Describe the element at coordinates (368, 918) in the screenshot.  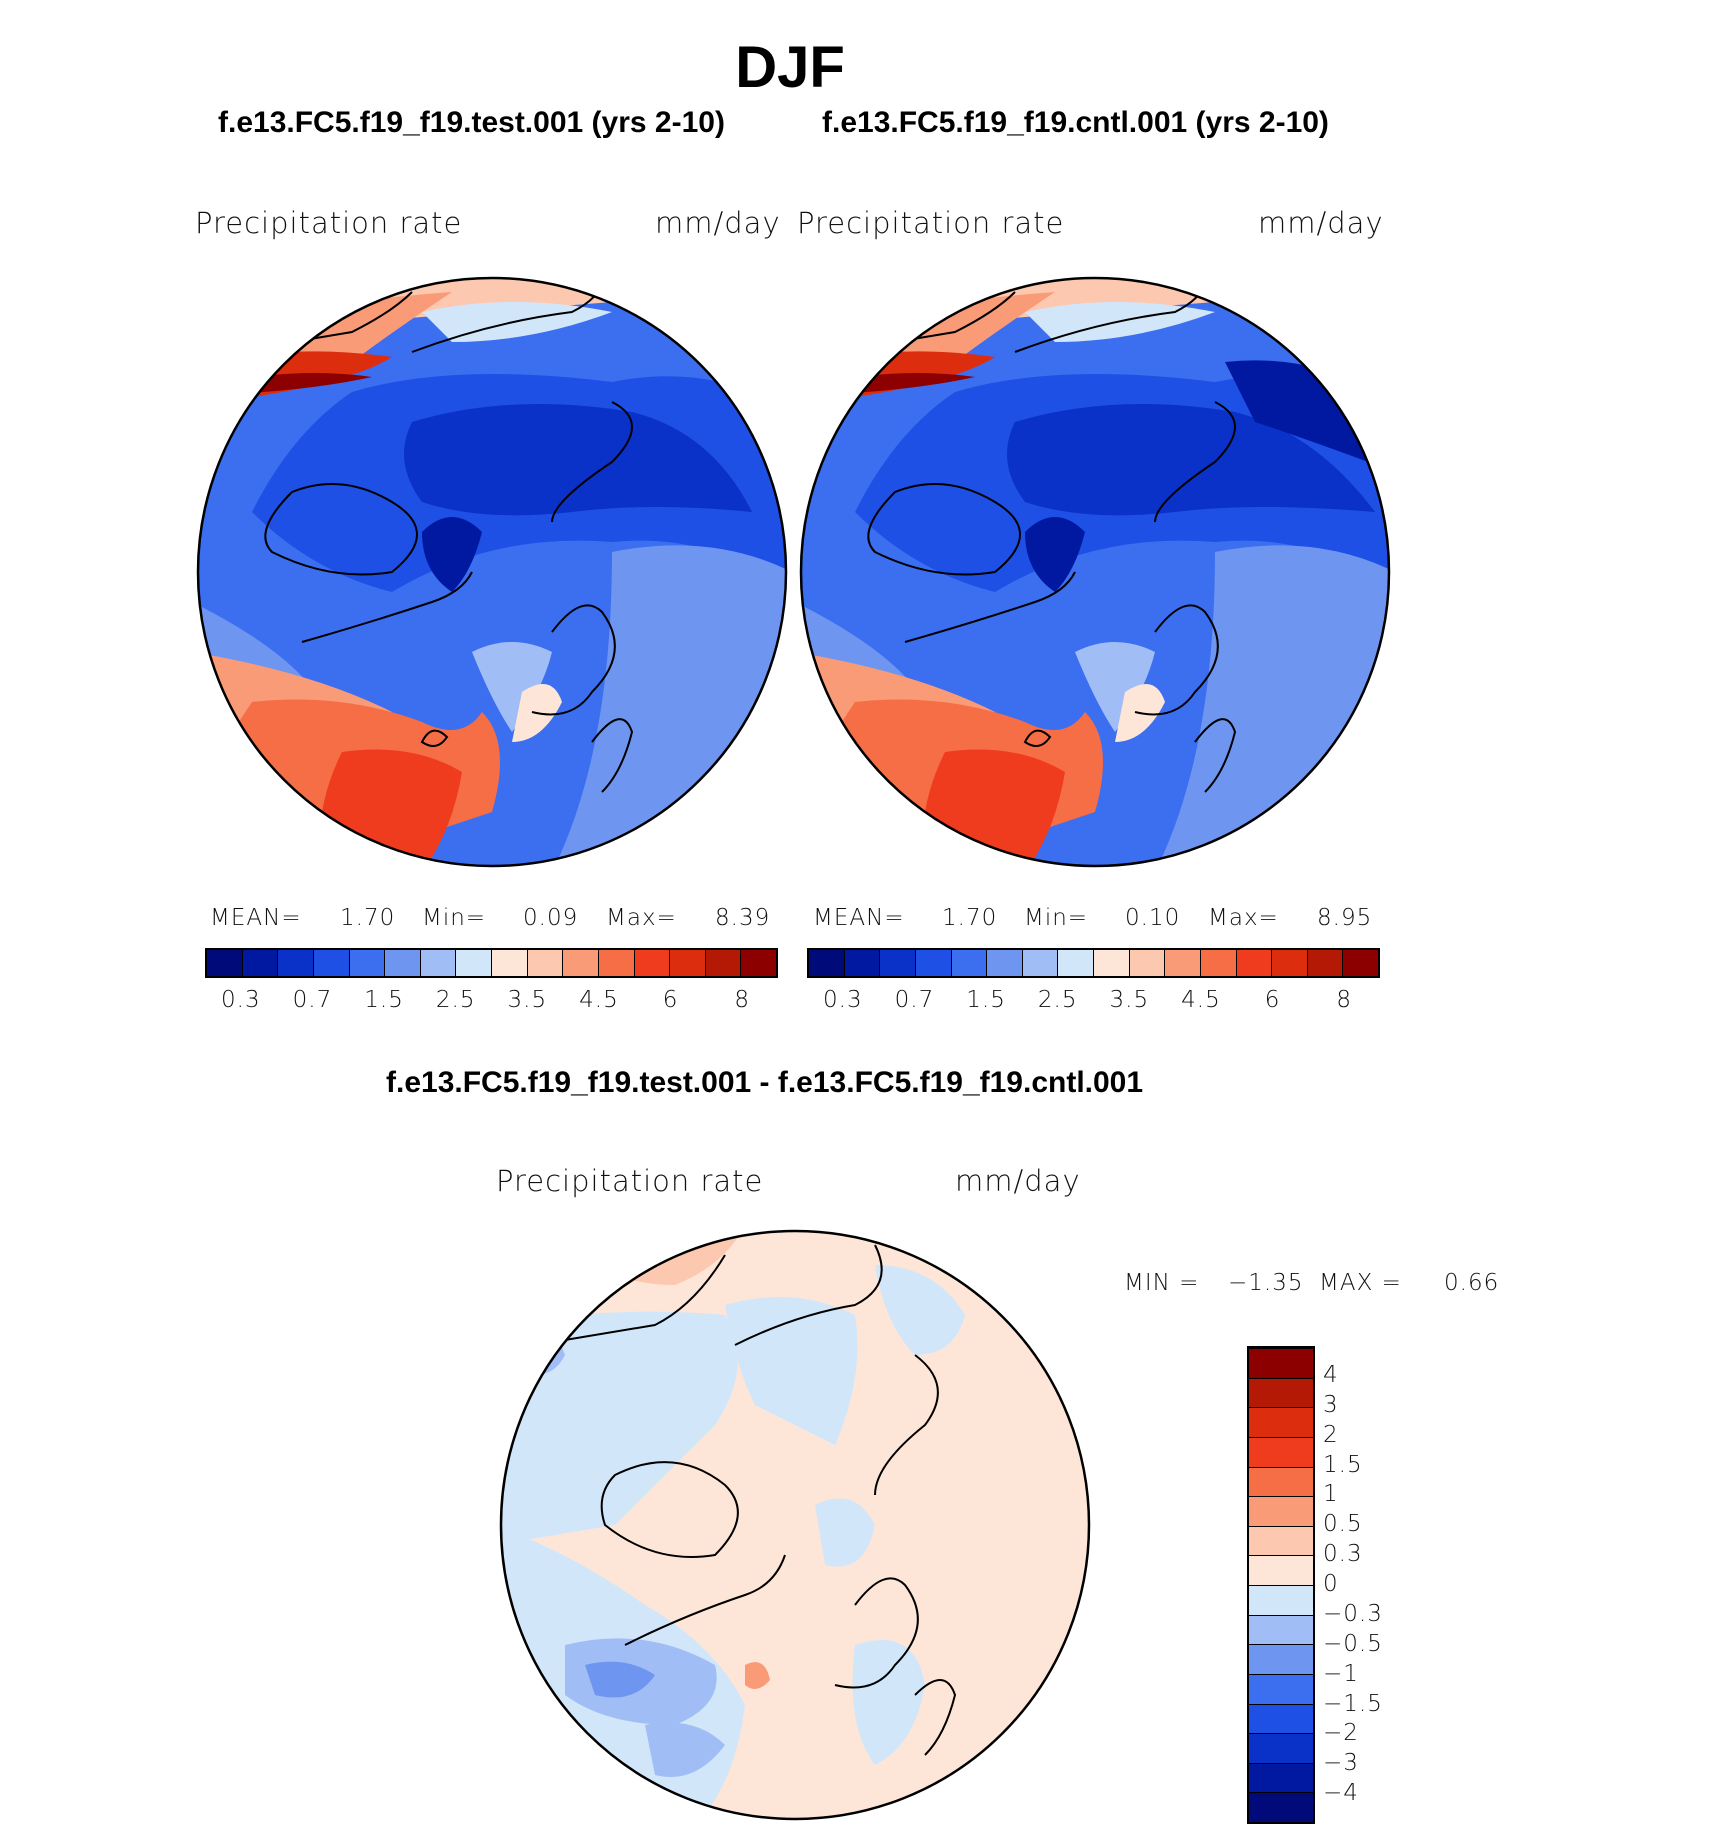
I see `panel-1-mean-value: 1.70` at that location.